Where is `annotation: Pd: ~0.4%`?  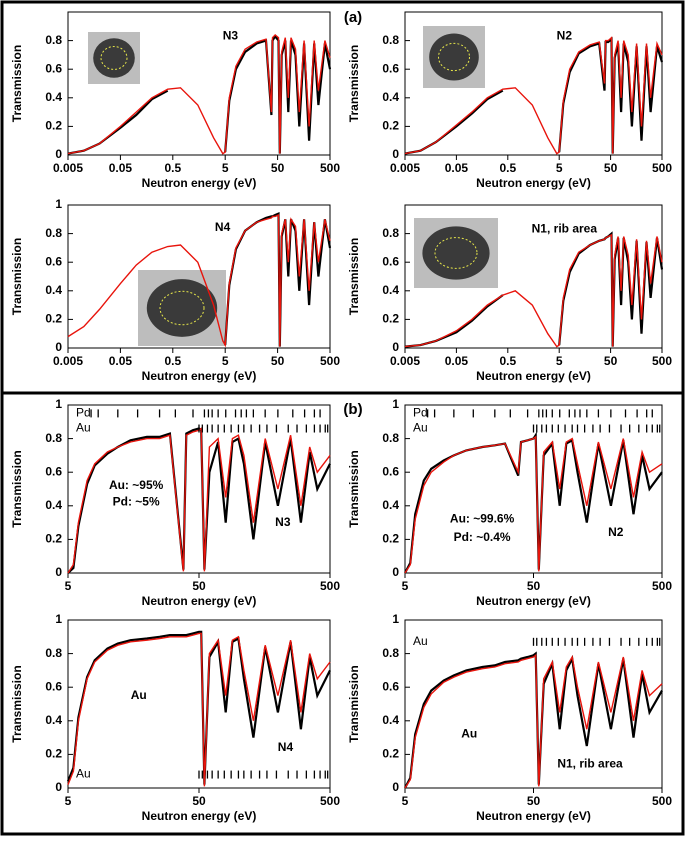
annotation: Pd: ~0.4% is located at coordinates (482, 537).